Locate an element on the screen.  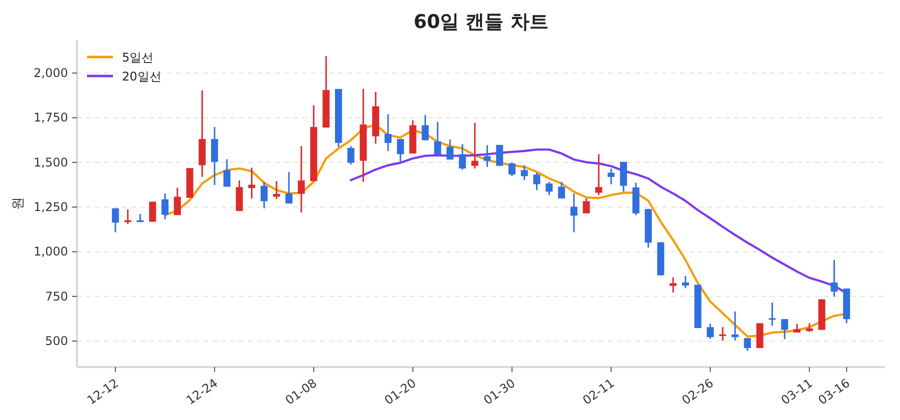
y-axis-title: 원 is located at coordinates (18, 203).